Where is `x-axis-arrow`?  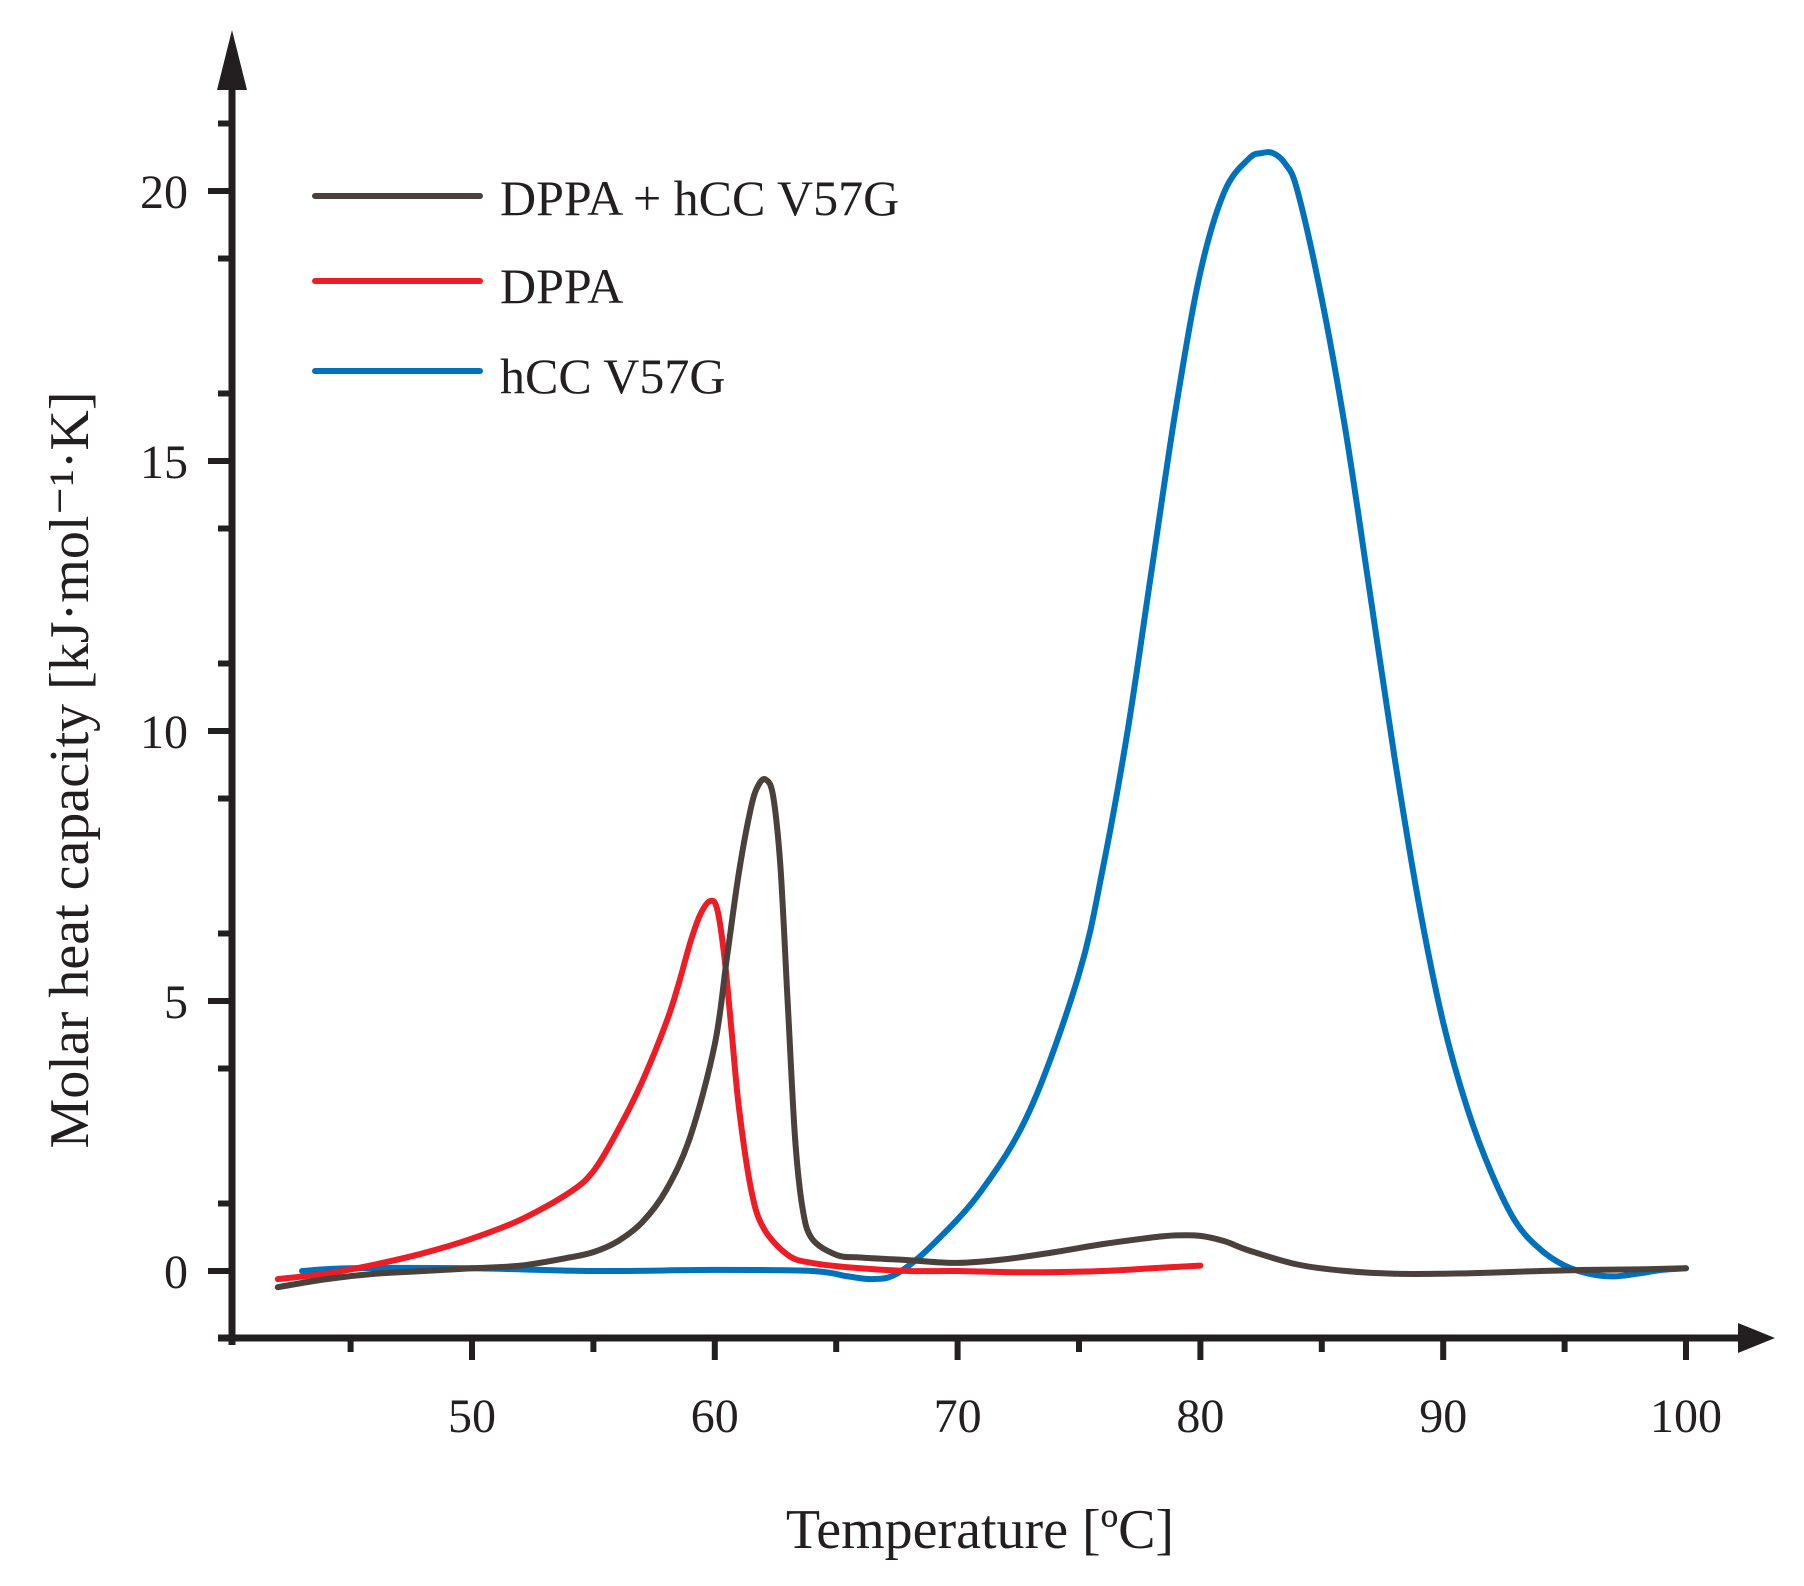 x-axis-arrow is located at coordinates (1756, 1338).